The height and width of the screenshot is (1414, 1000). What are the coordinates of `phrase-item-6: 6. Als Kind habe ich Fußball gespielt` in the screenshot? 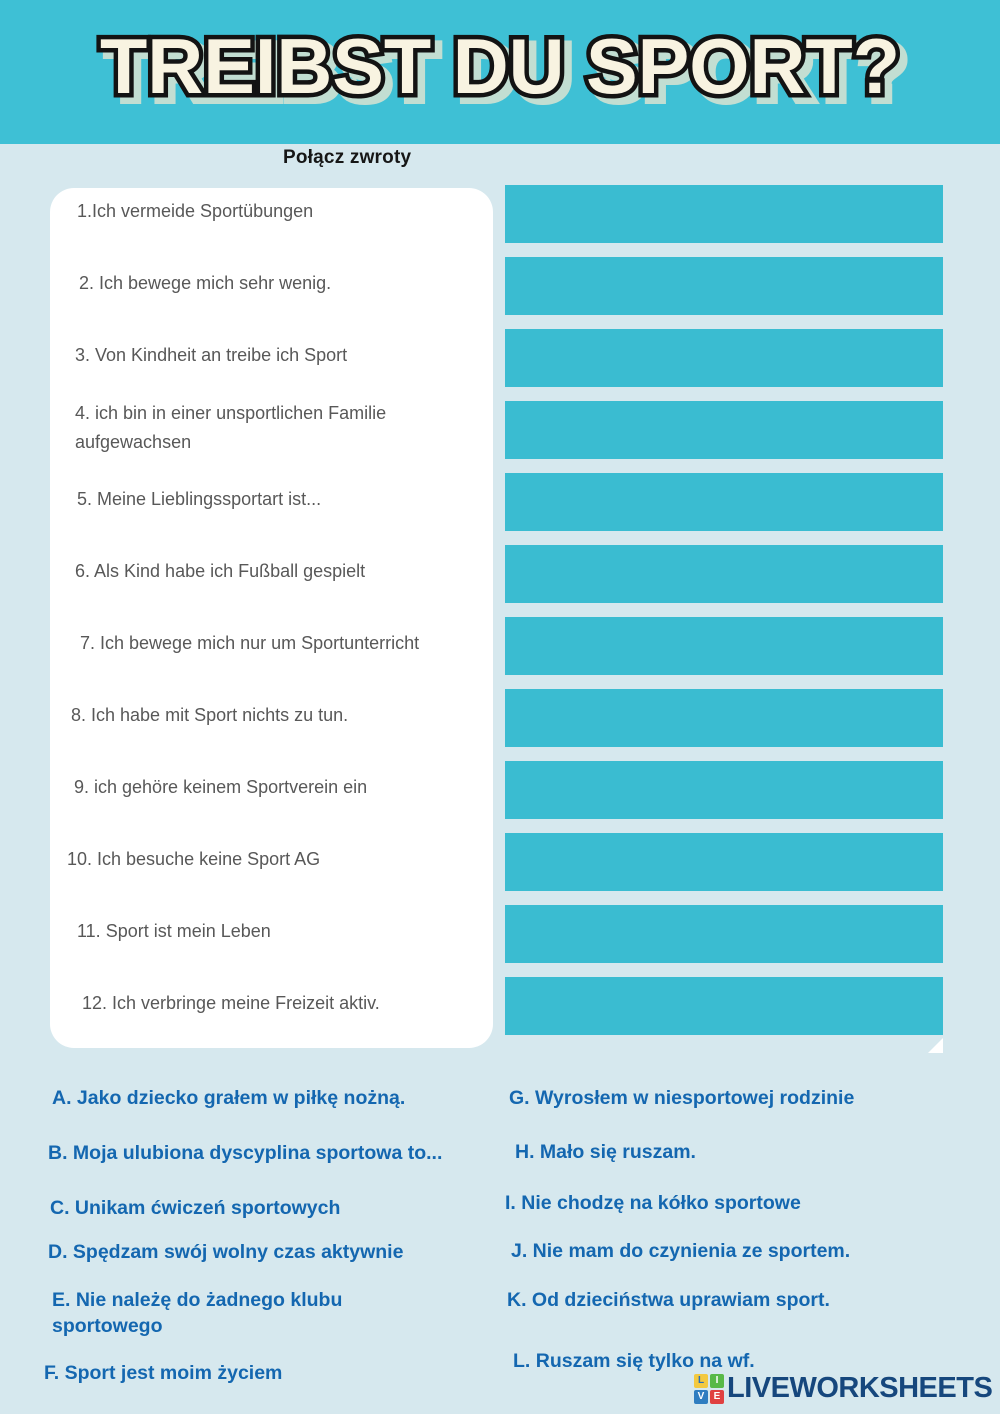 It's located at (220, 571).